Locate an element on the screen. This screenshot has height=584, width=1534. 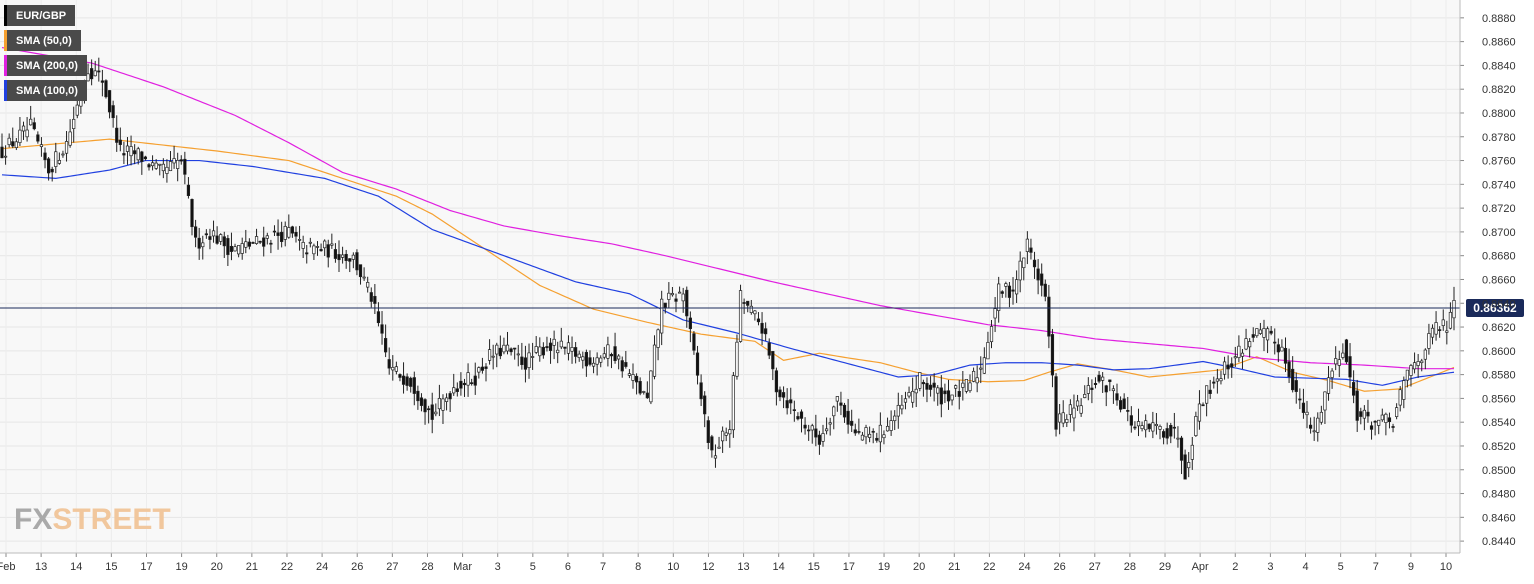
x-tick-label: 28 is located at coordinates (427, 567).